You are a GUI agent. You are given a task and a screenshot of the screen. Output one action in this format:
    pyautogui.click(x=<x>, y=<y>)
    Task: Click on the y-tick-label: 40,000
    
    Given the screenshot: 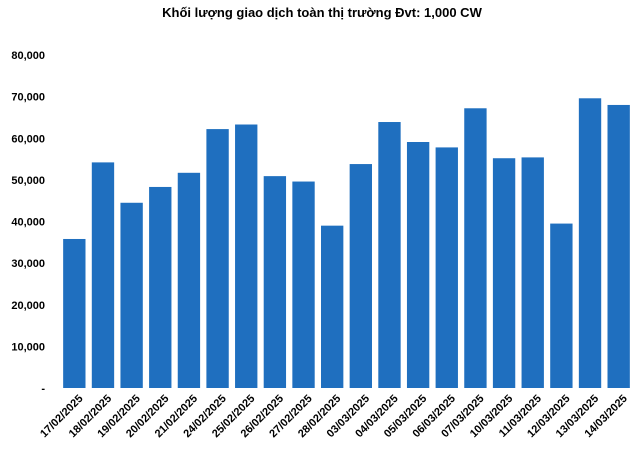 What is the action you would take?
    pyautogui.click(x=28, y=223)
    